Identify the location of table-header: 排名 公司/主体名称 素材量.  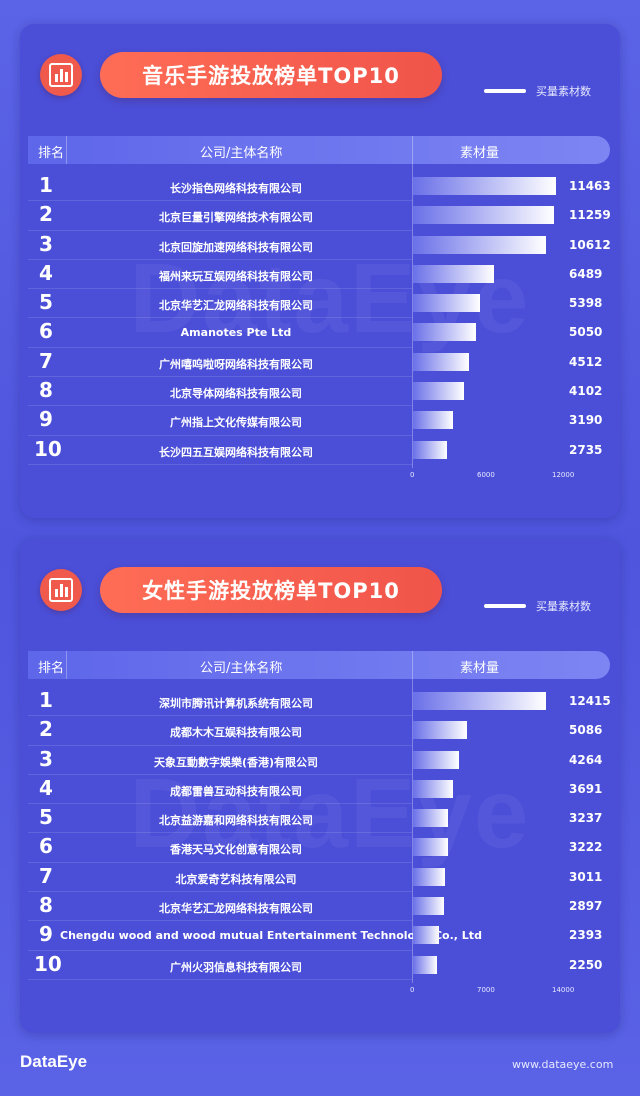
(319, 665).